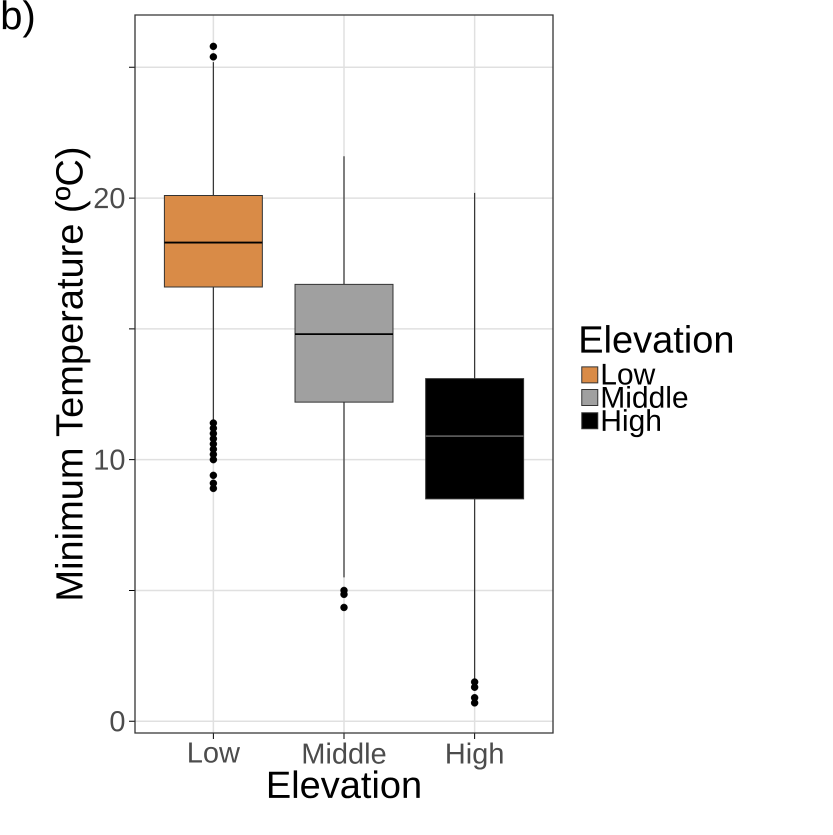 This screenshot has width=833, height=835. What do you see at coordinates (345, 753) in the screenshot?
I see `x-tick-label: Middle` at bounding box center [345, 753].